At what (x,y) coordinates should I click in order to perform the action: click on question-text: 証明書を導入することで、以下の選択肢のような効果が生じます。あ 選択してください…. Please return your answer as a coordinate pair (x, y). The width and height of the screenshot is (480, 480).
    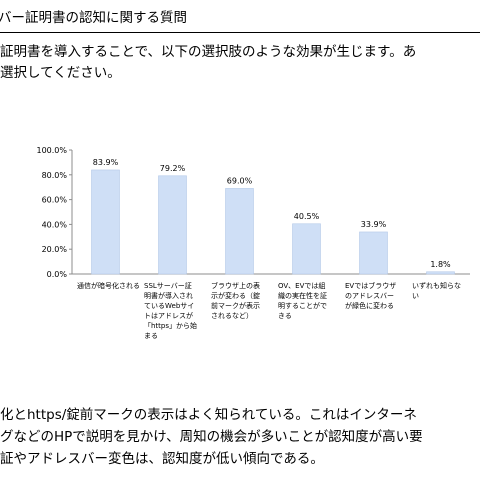
    Looking at the image, I should click on (208, 63).